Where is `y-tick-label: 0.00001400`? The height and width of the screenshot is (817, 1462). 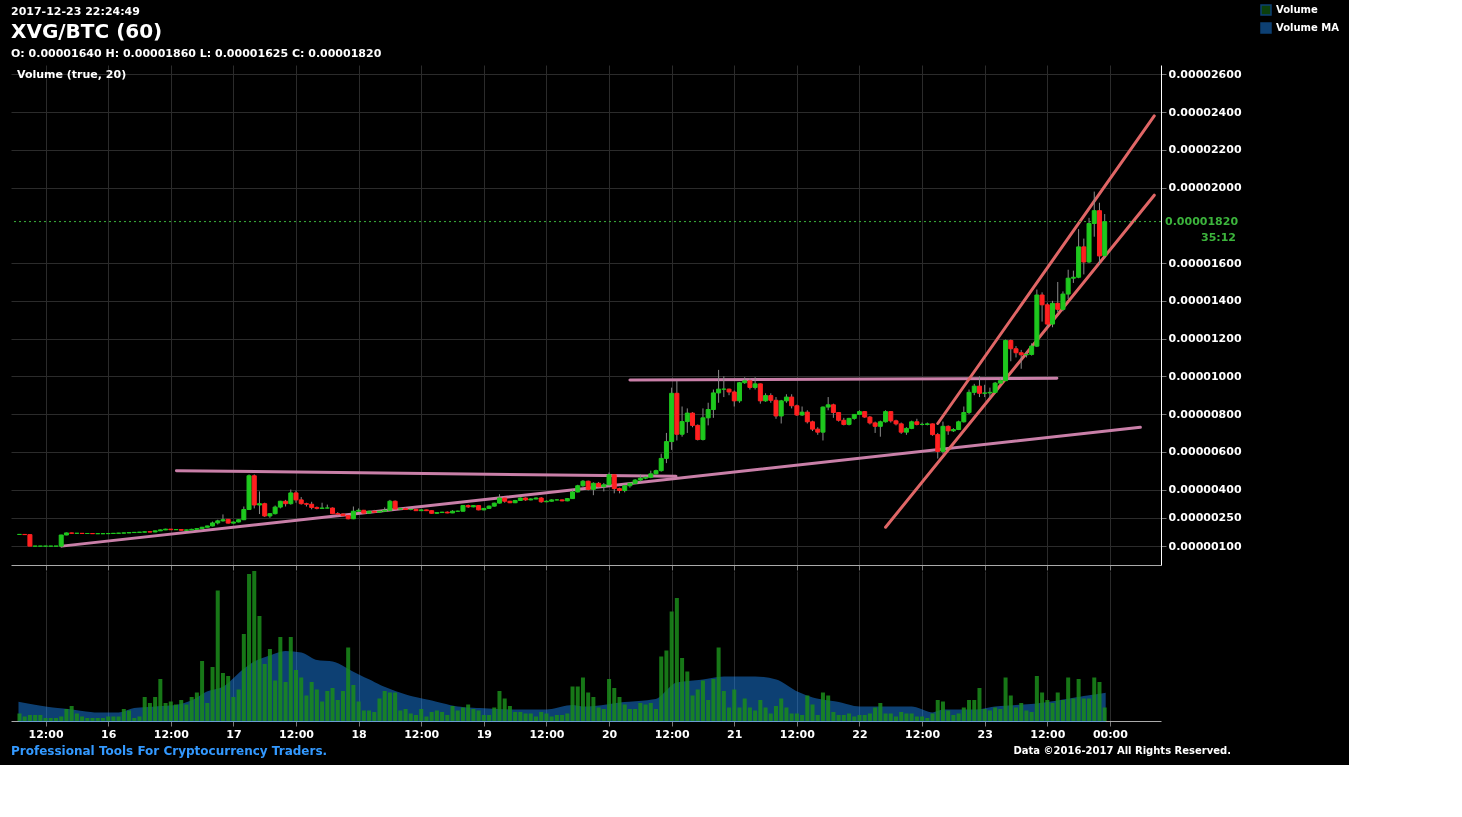 y-tick-label: 0.00001400 is located at coordinates (1205, 301).